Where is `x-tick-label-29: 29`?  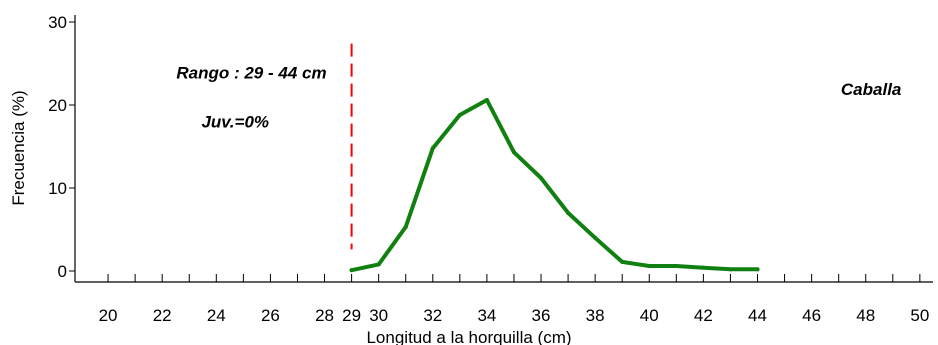
x-tick-label-29: 29 is located at coordinates (351, 315).